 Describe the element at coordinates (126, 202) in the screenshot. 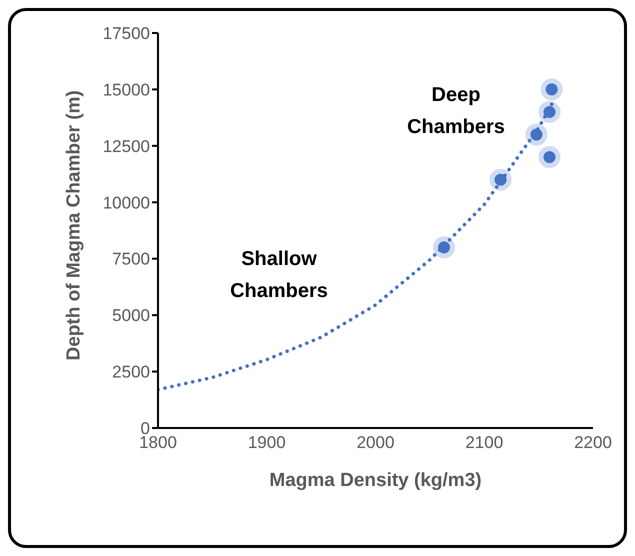

I see `y-tick-label: 10000` at that location.